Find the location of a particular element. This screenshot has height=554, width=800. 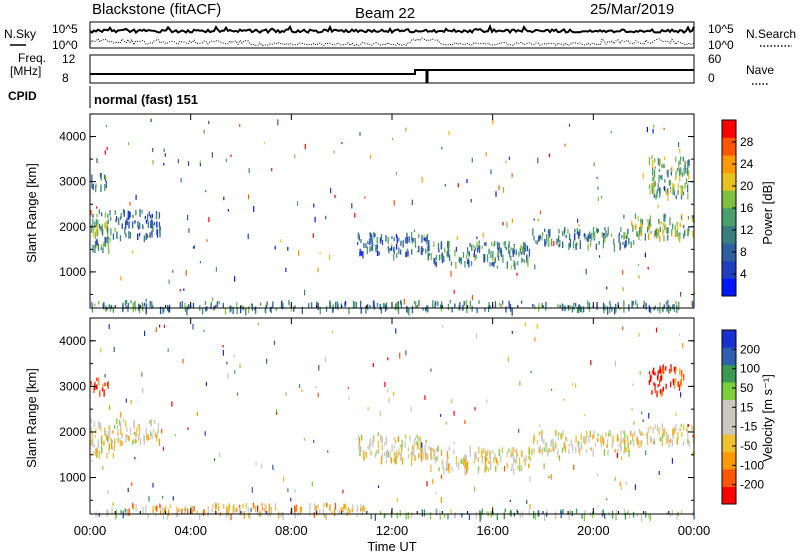

y-tick-label: 3000 is located at coordinates (72, 386).